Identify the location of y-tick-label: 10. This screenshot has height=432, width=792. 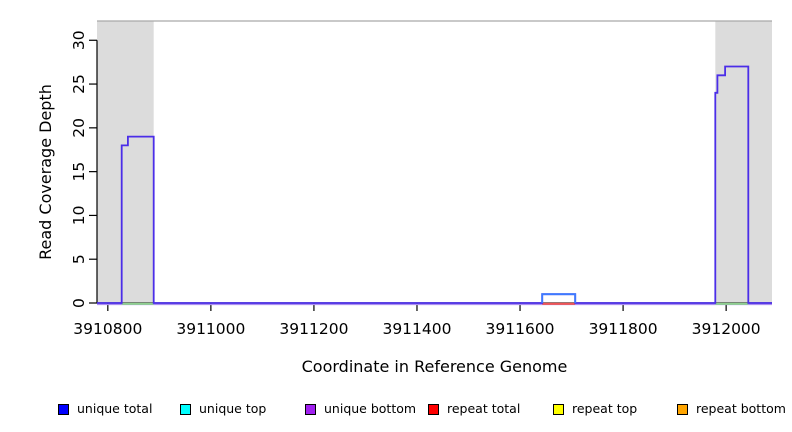
(79, 216).